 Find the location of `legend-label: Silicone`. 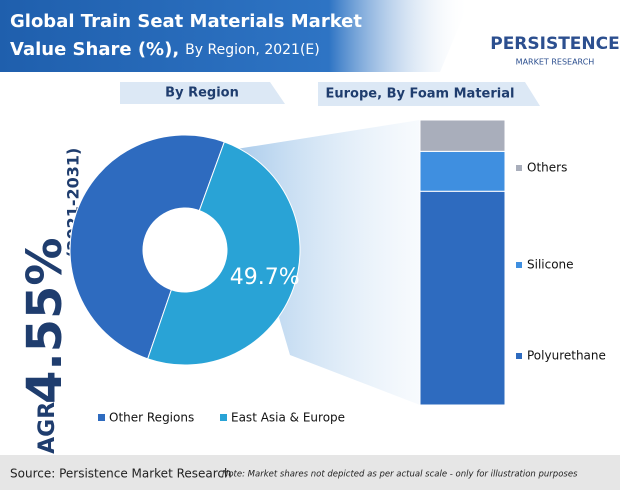

legend-label: Silicone is located at coordinates (550, 265).